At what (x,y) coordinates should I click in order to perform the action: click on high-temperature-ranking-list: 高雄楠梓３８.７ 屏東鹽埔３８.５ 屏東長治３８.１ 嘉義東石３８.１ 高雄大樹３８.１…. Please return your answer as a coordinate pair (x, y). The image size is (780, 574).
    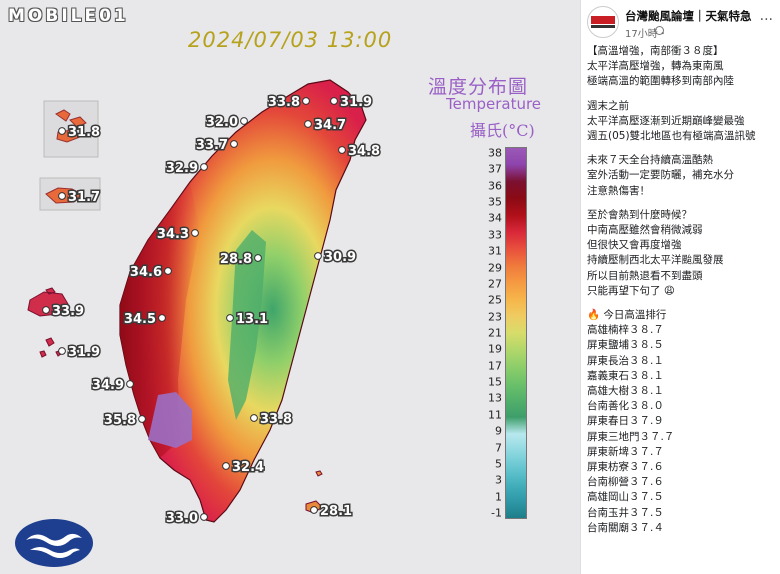
    Looking at the image, I should click on (682, 429).